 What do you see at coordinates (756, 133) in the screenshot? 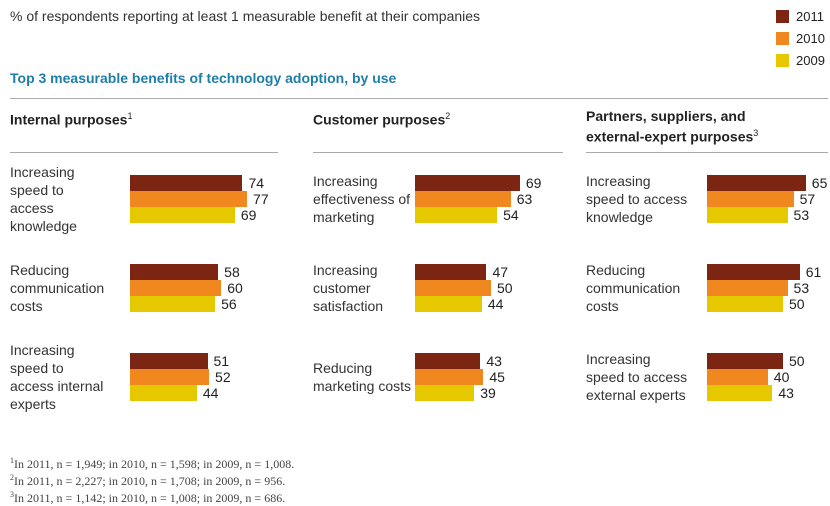
I see `panel-title-note: 3` at bounding box center [756, 133].